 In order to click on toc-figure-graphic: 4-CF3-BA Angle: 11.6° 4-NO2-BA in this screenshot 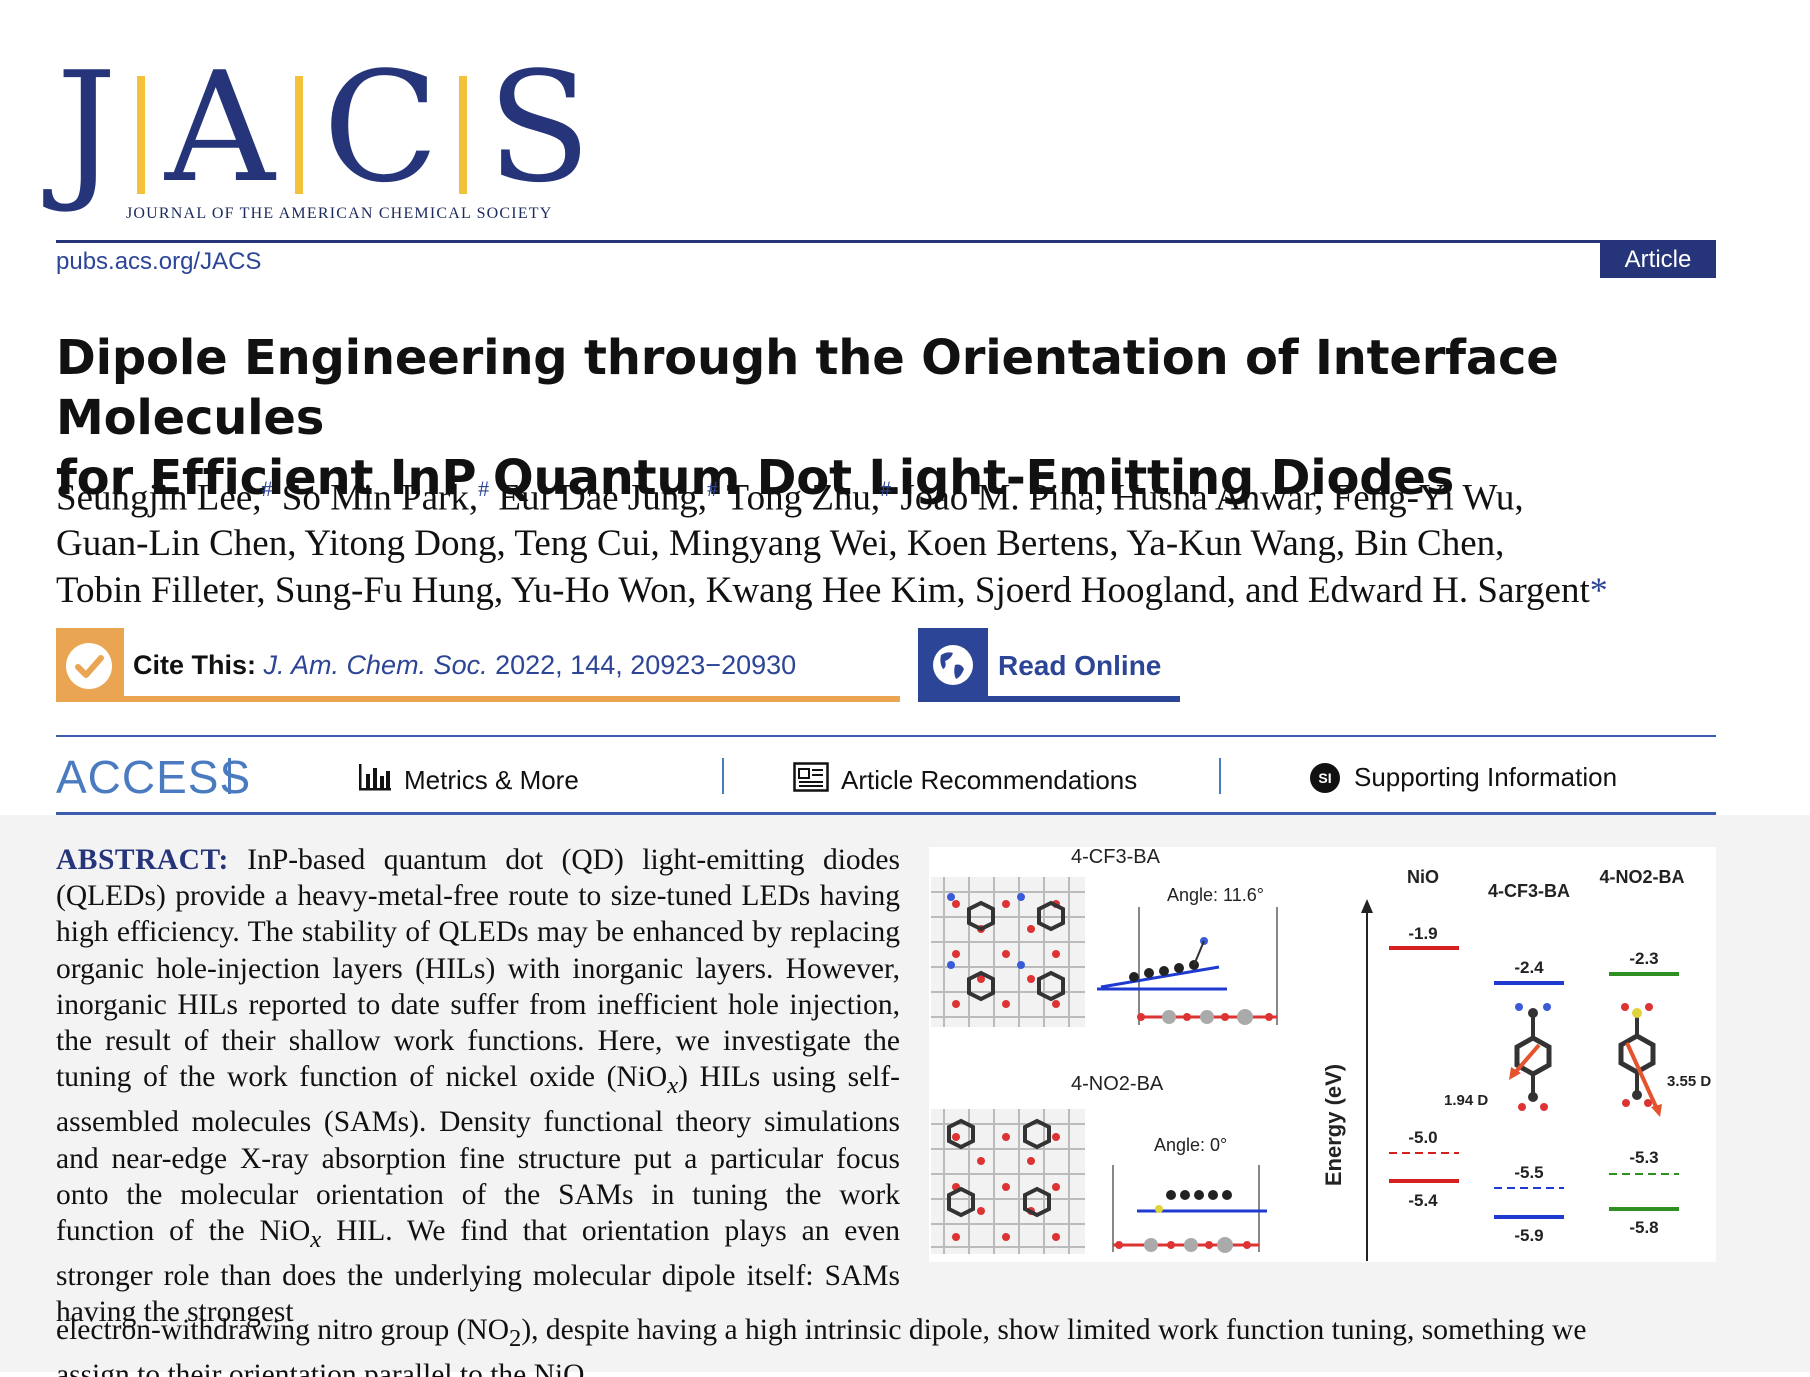, I will do `click(1321, 1053)`.